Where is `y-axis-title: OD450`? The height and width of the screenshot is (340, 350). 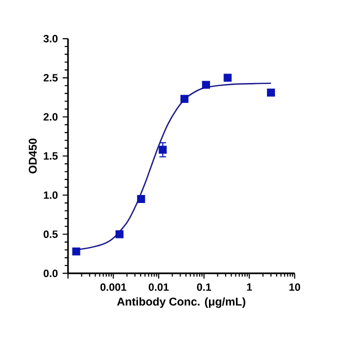 y-axis-title: OD450 is located at coordinates (32, 156).